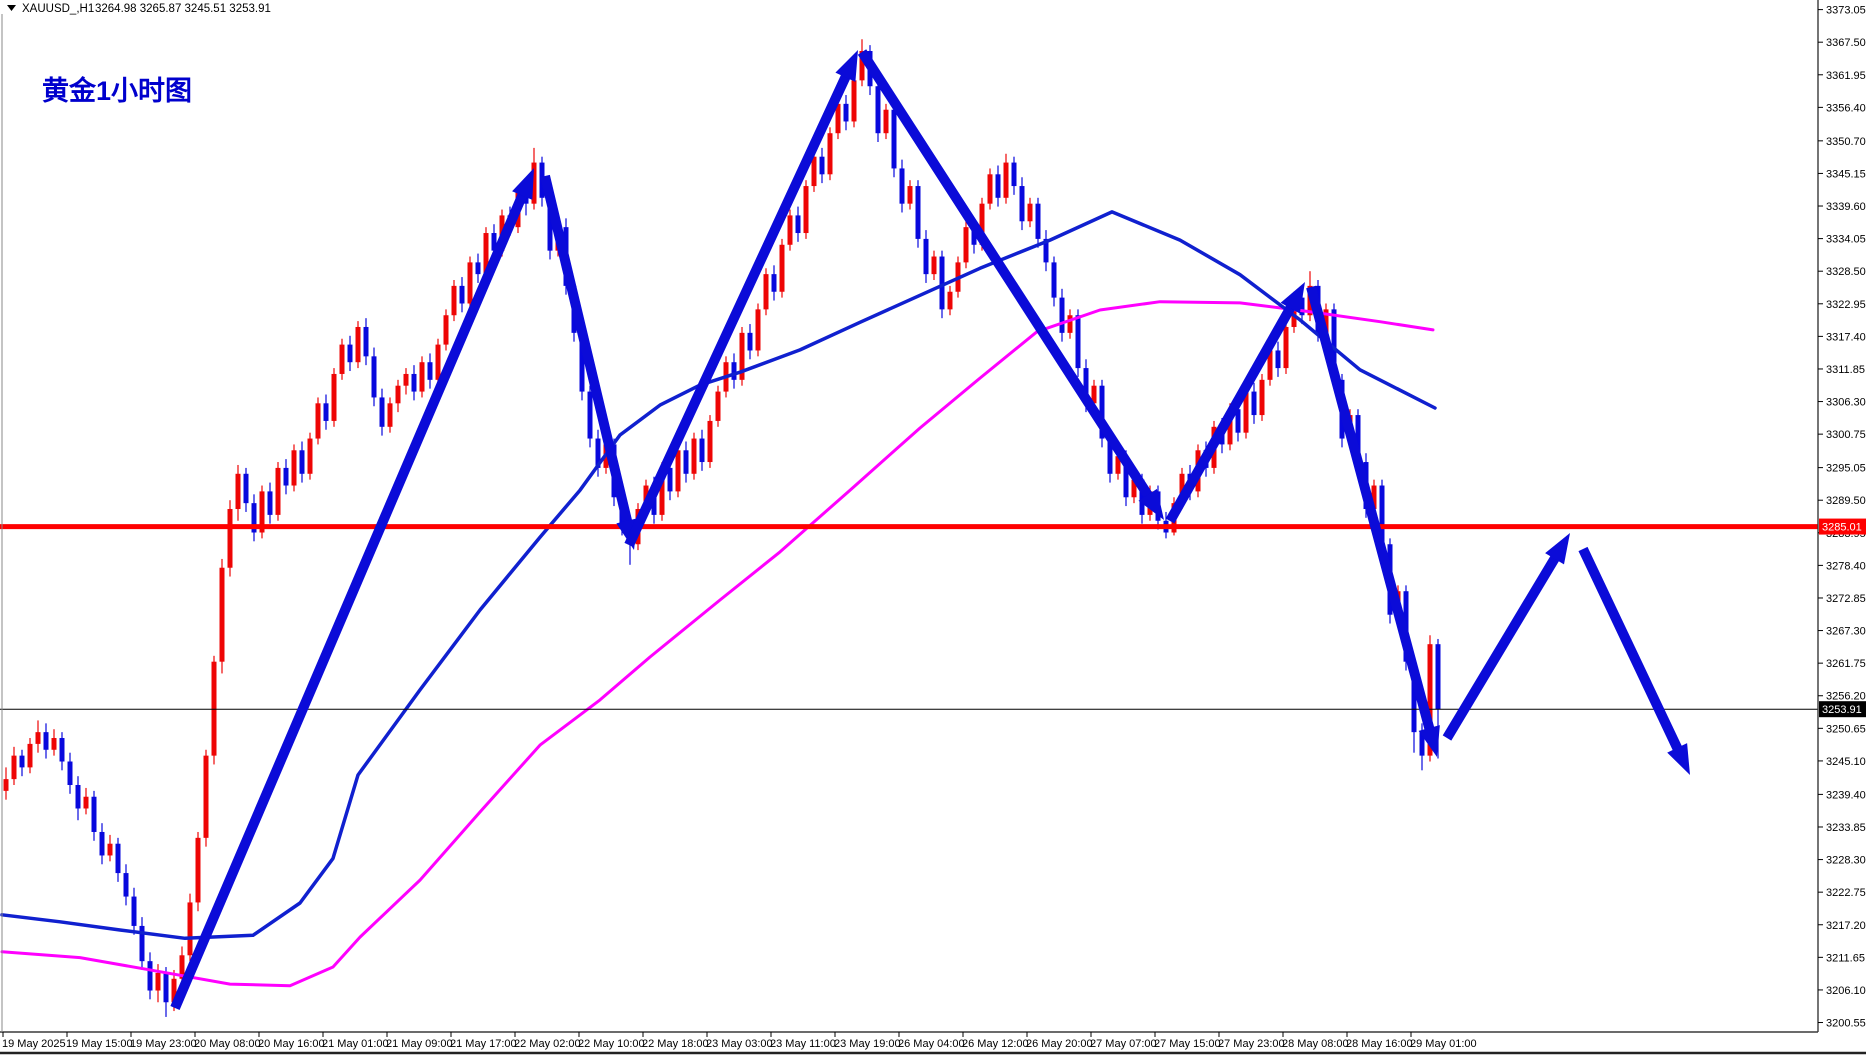  Describe the element at coordinates (675, 1044) in the screenshot. I see `time-tick-label: 22 May 18:00` at that location.